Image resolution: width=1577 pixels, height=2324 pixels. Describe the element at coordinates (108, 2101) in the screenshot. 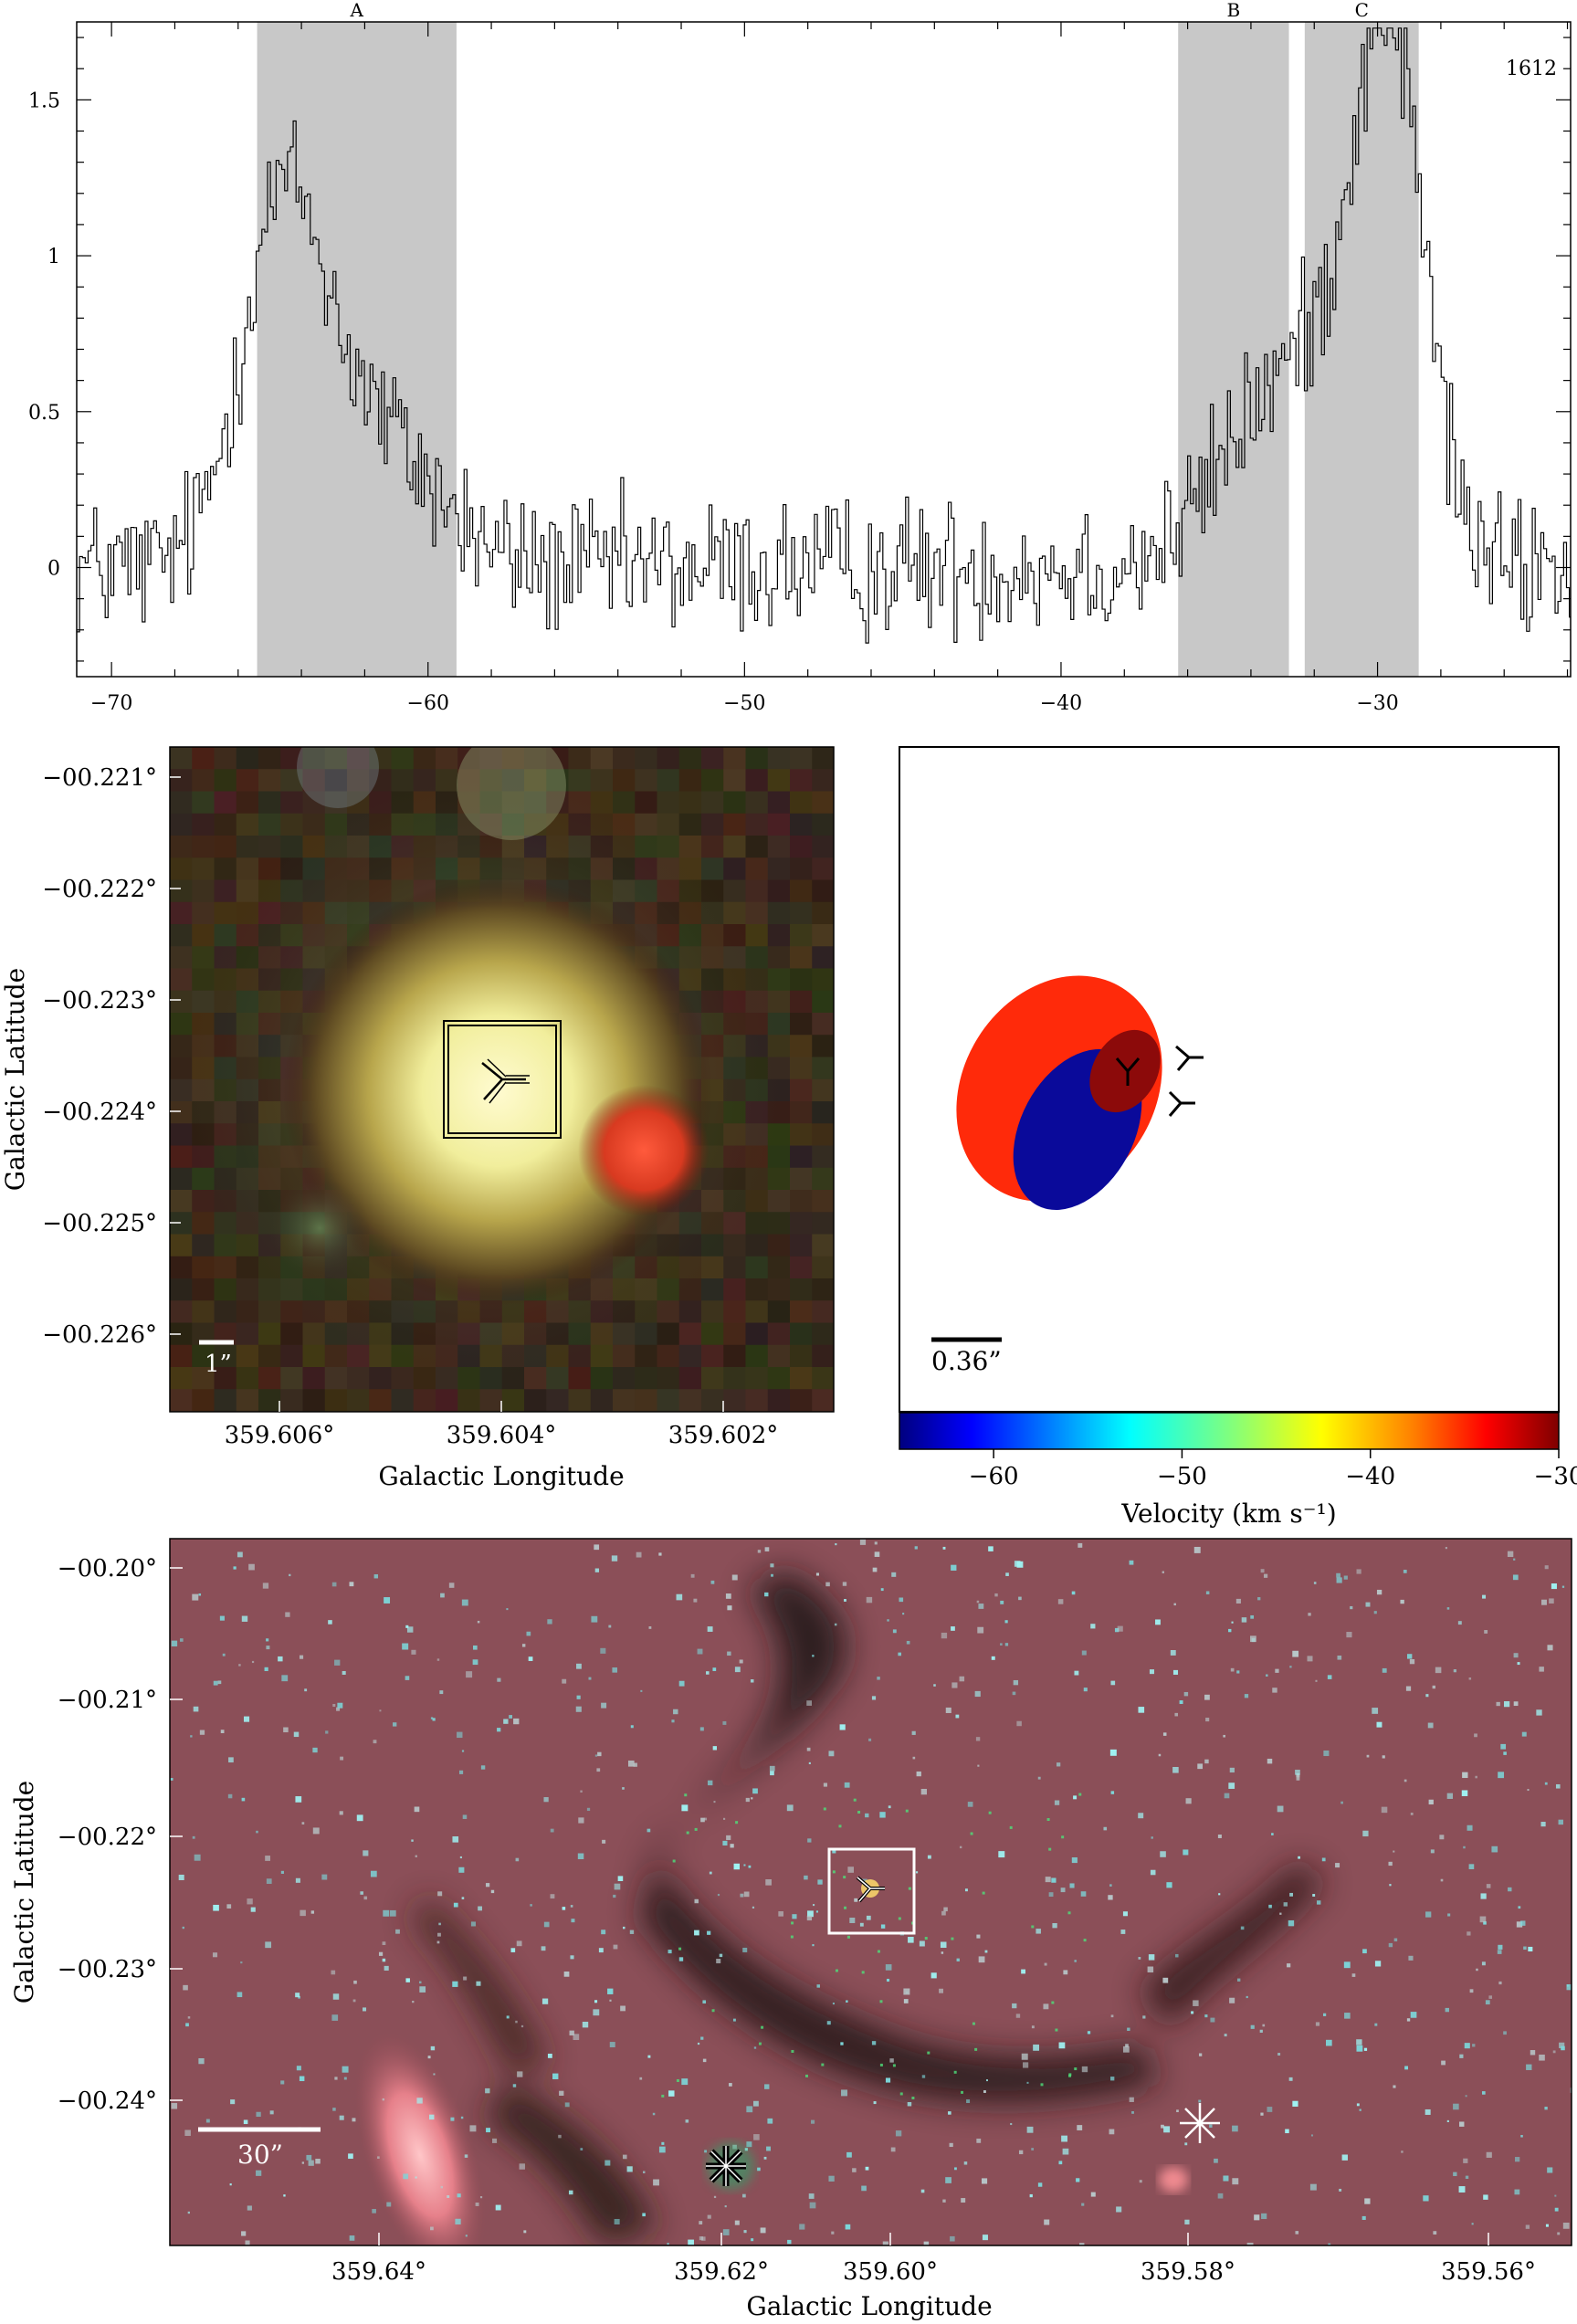

I see `y-tick-label: −00.24°` at that location.